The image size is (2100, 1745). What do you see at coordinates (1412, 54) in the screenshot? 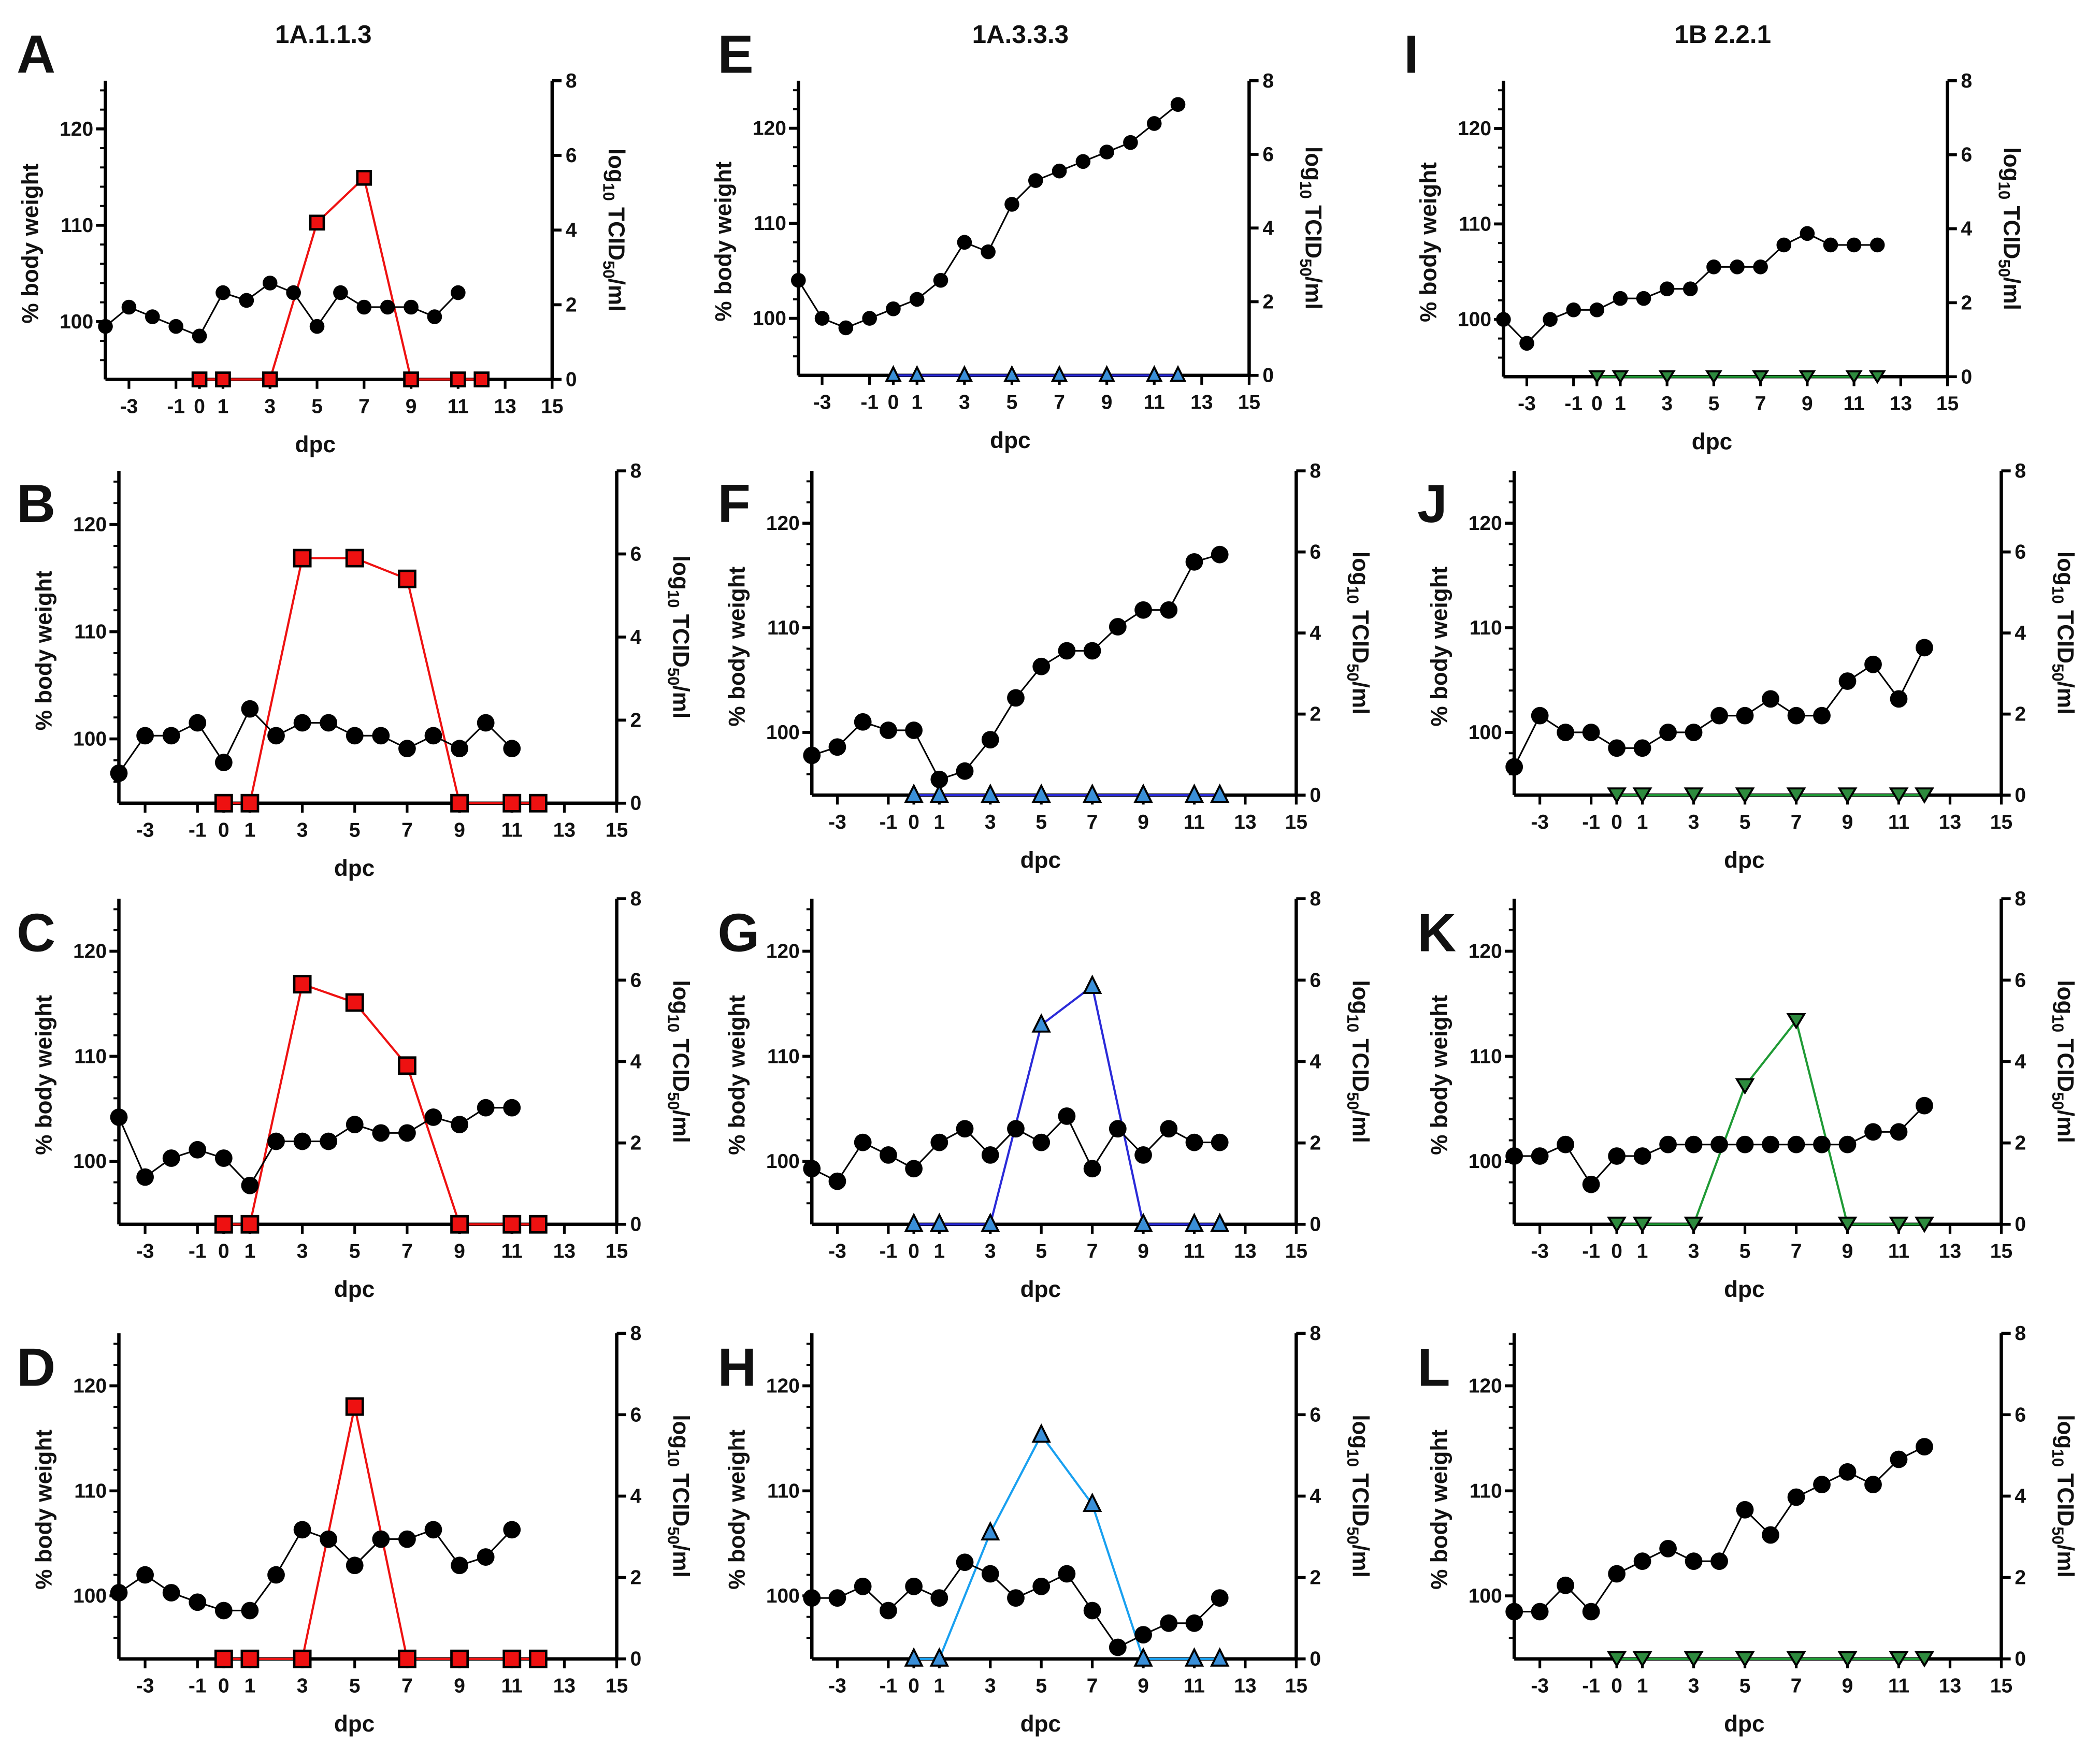
I see `panel-letter: I` at bounding box center [1412, 54].